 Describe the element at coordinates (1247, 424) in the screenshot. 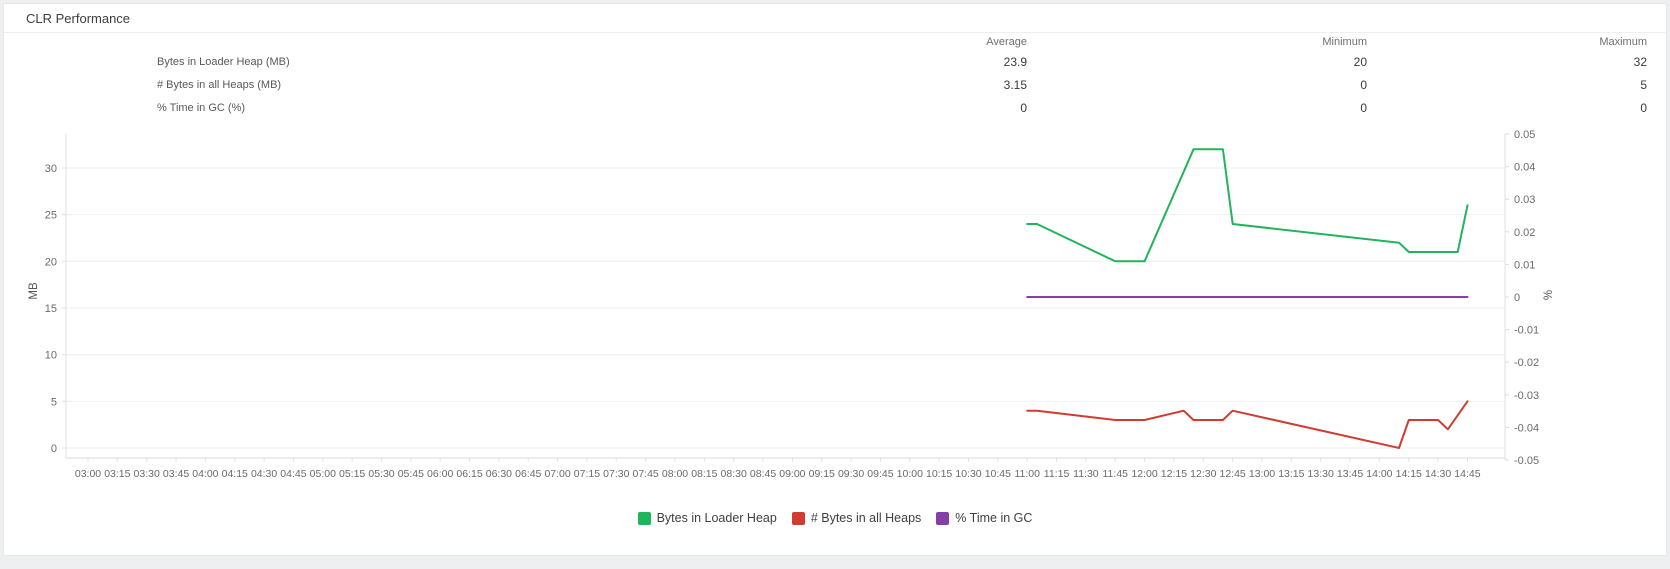

I see `series-line--bytes-in-all-heaps` at that location.